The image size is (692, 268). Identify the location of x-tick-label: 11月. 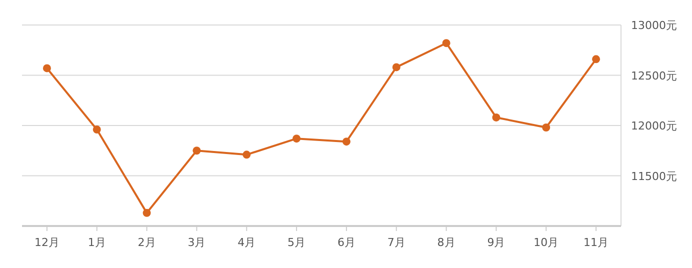
(596, 242).